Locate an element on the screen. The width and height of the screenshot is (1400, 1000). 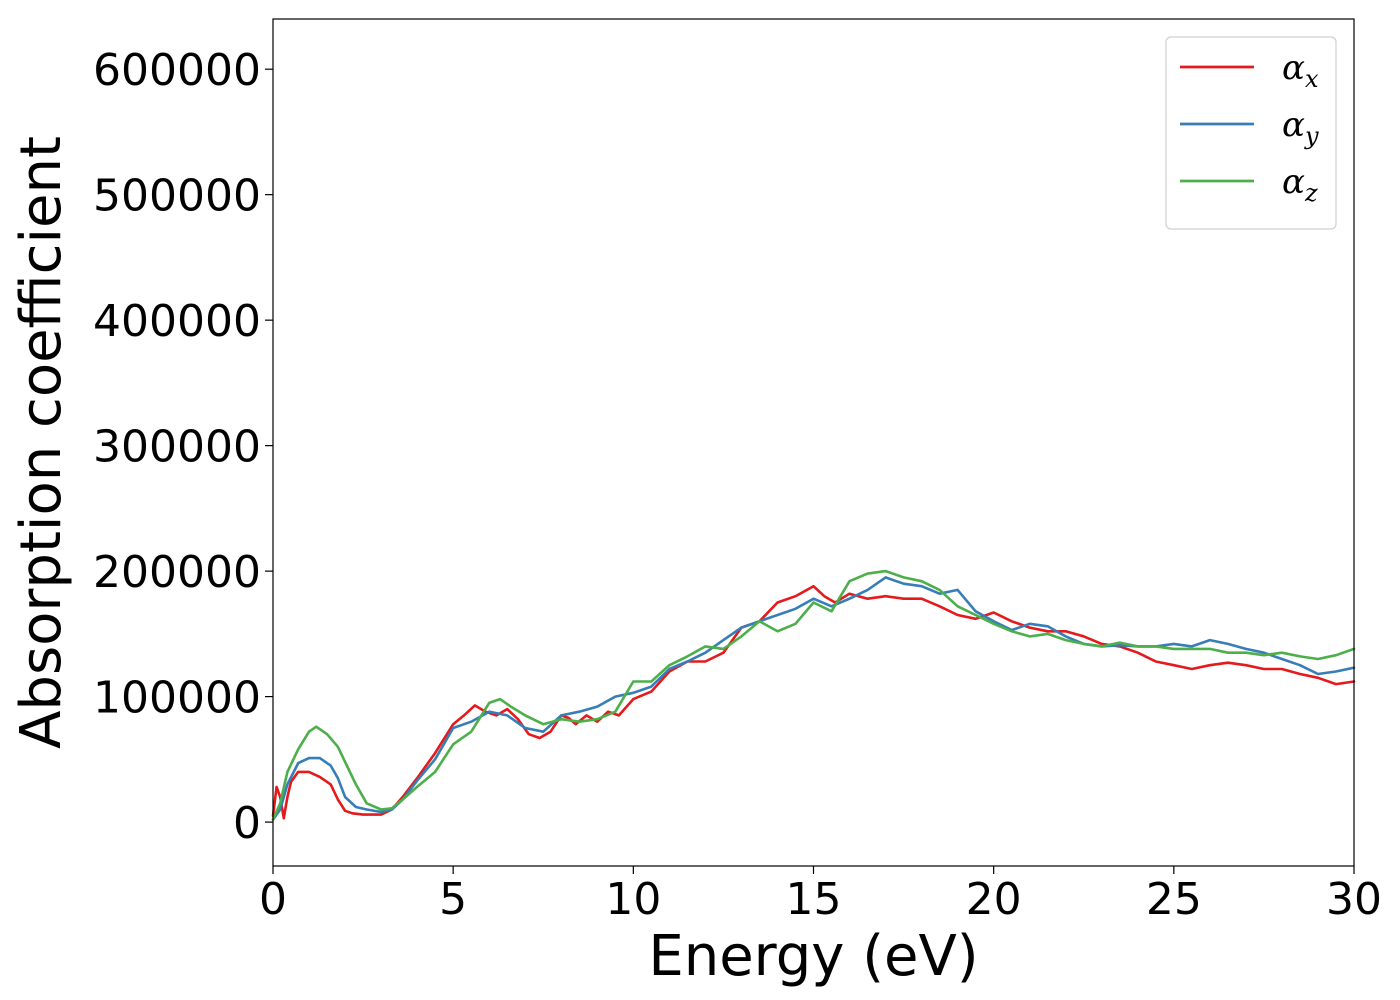
y-tick-label: 600000 is located at coordinates (177, 70).